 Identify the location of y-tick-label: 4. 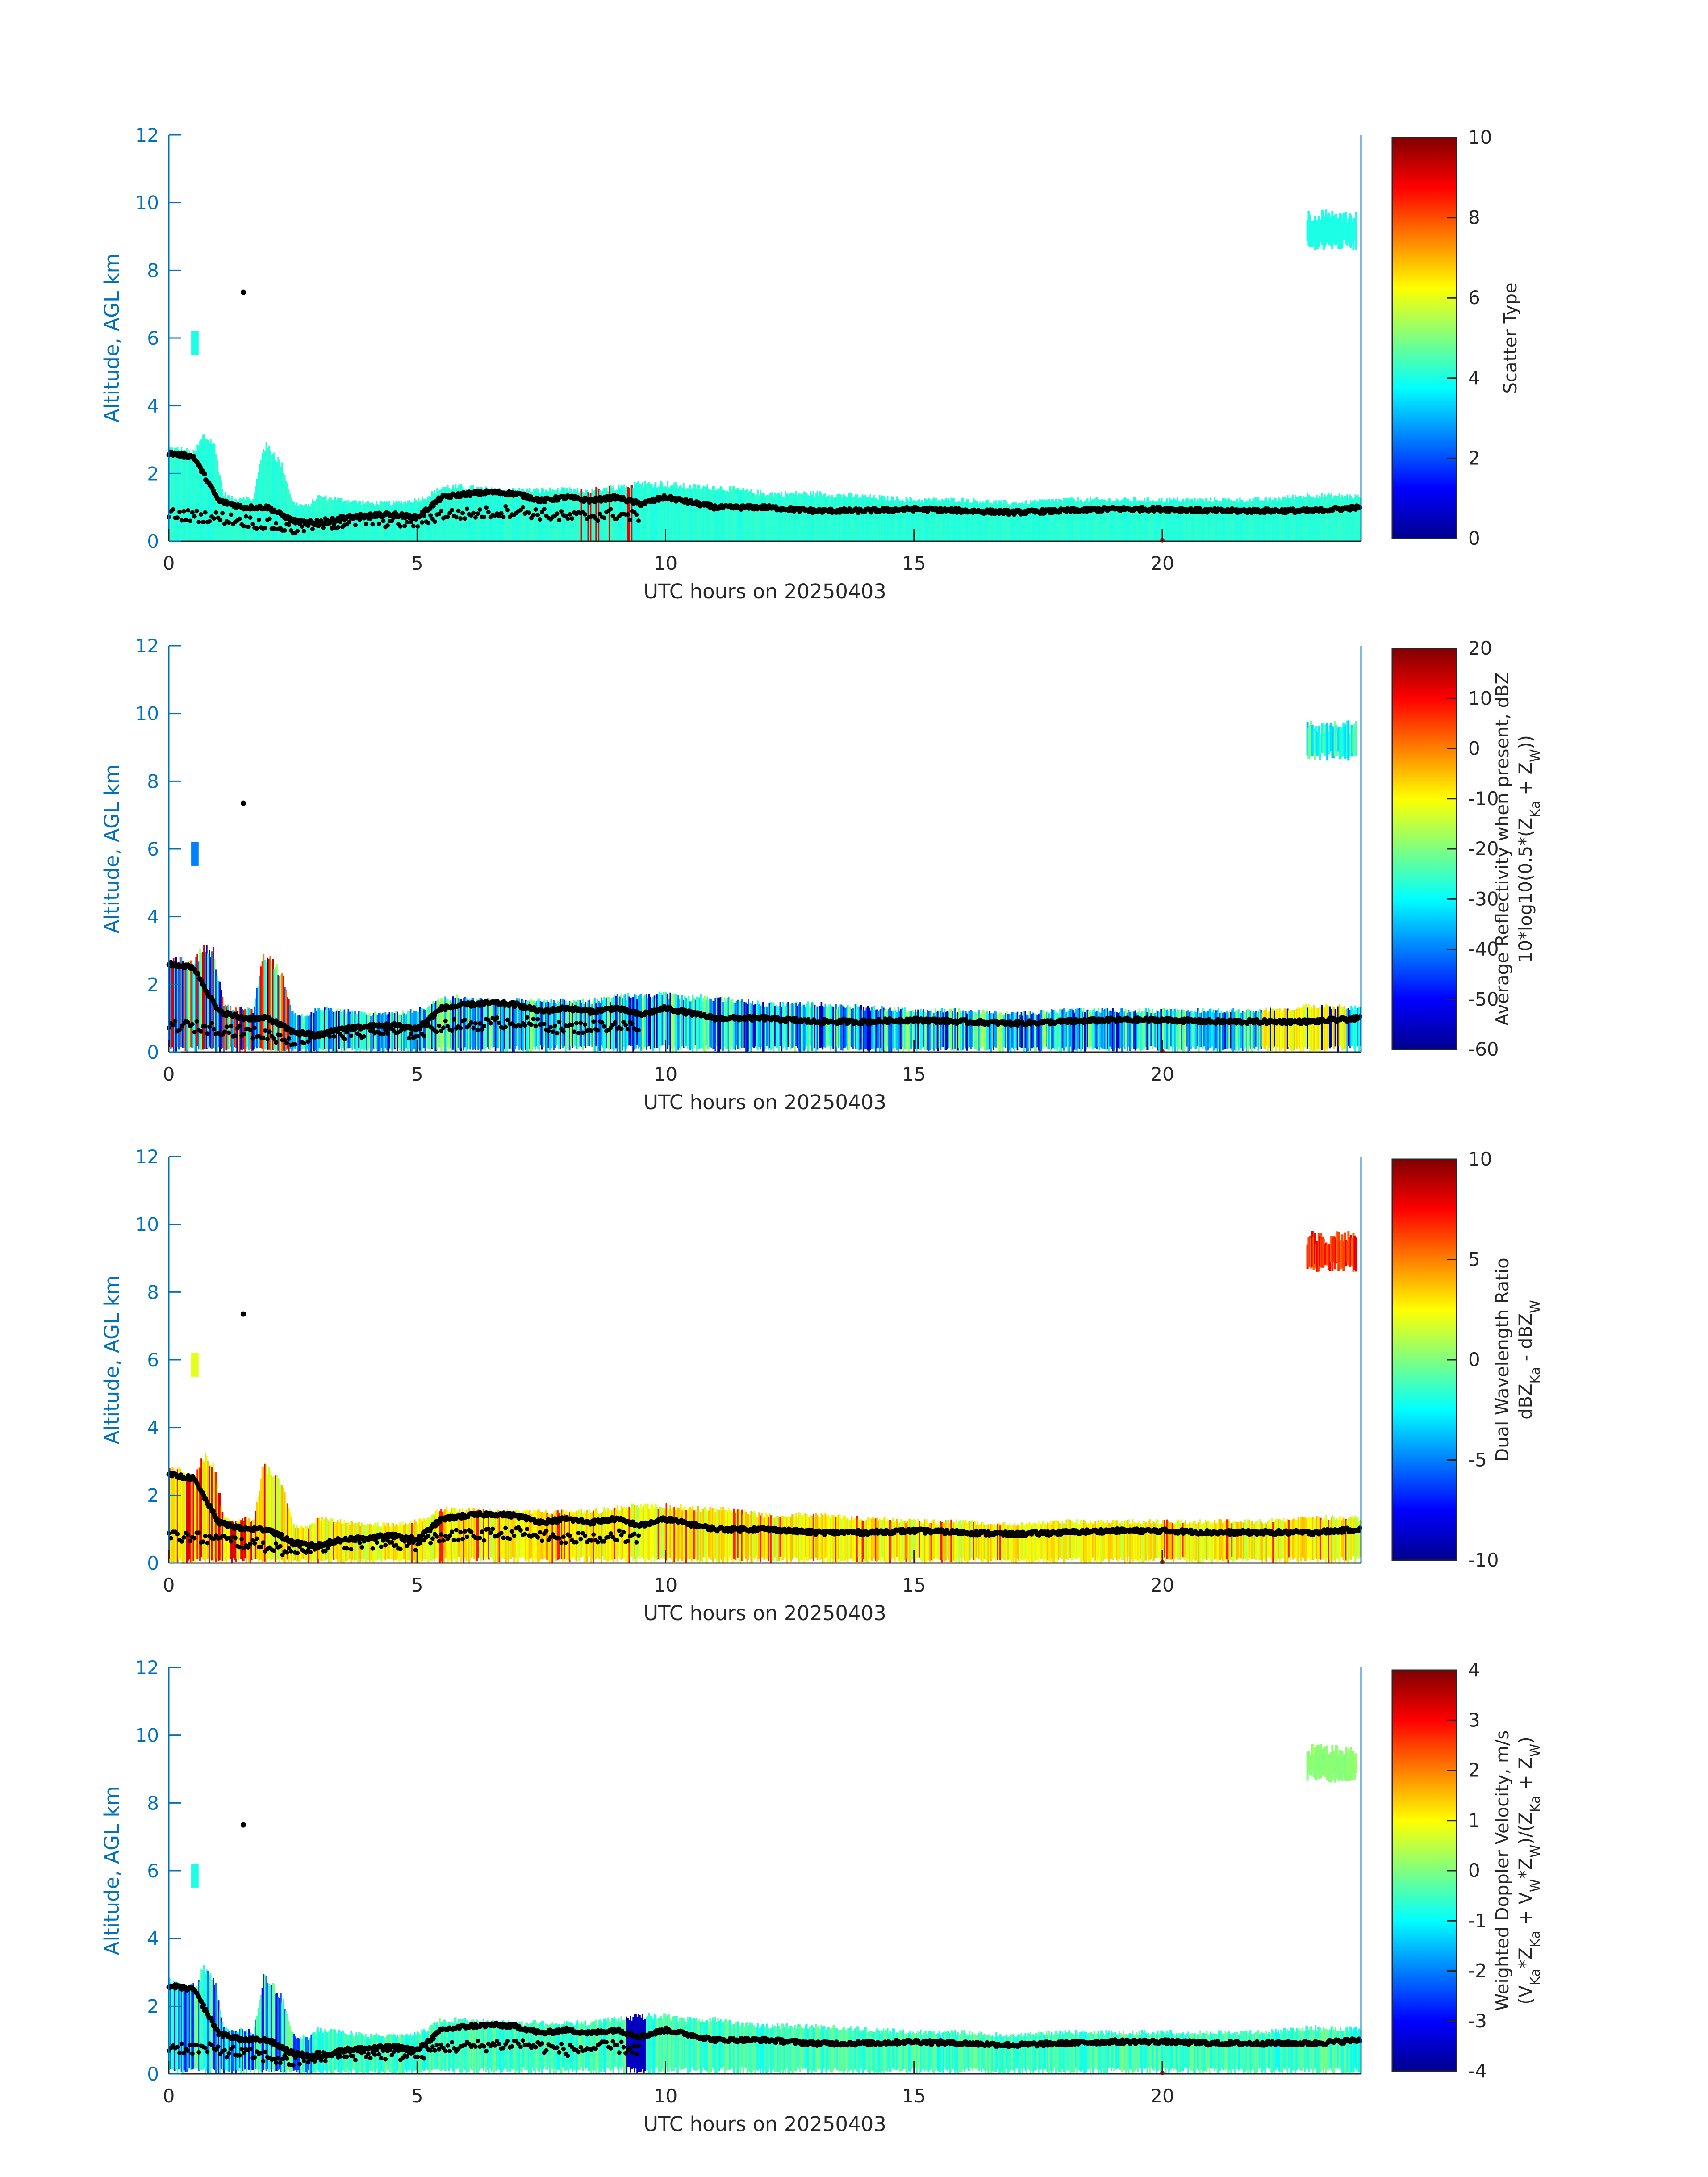
(153, 917).